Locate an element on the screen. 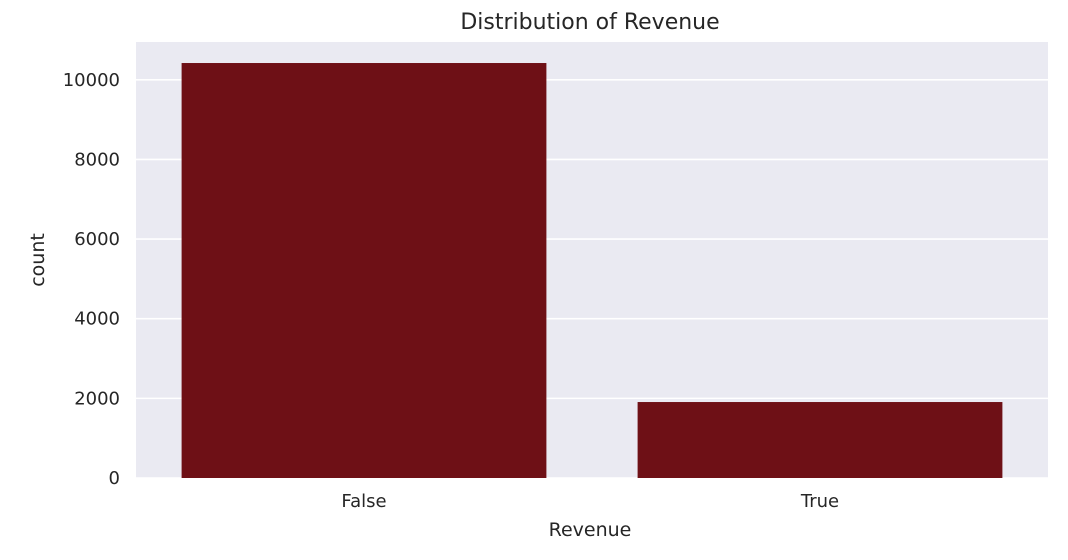 Image resolution: width=1068 pixels, height=560 pixels. y-tick-label: 0 is located at coordinates (114, 478).